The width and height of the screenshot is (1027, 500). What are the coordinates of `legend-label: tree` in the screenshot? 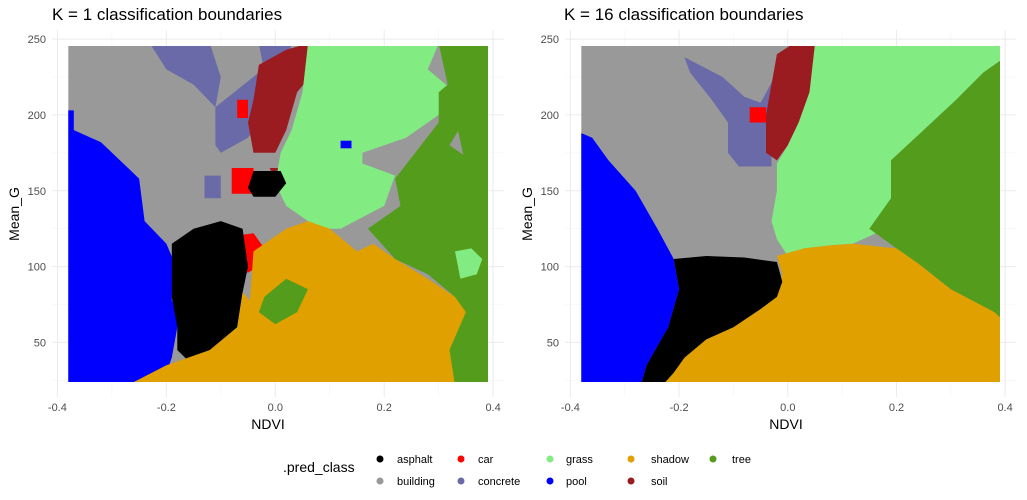 It's located at (741, 460).